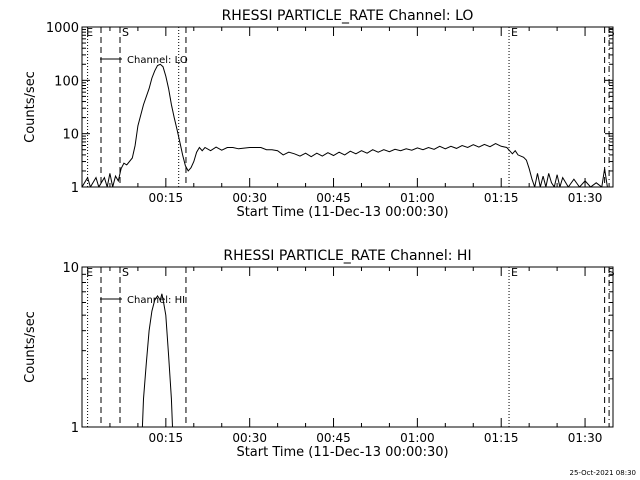 The height and width of the screenshot is (480, 640). I want to click on y-tick-label: 1000, so click(62, 28).